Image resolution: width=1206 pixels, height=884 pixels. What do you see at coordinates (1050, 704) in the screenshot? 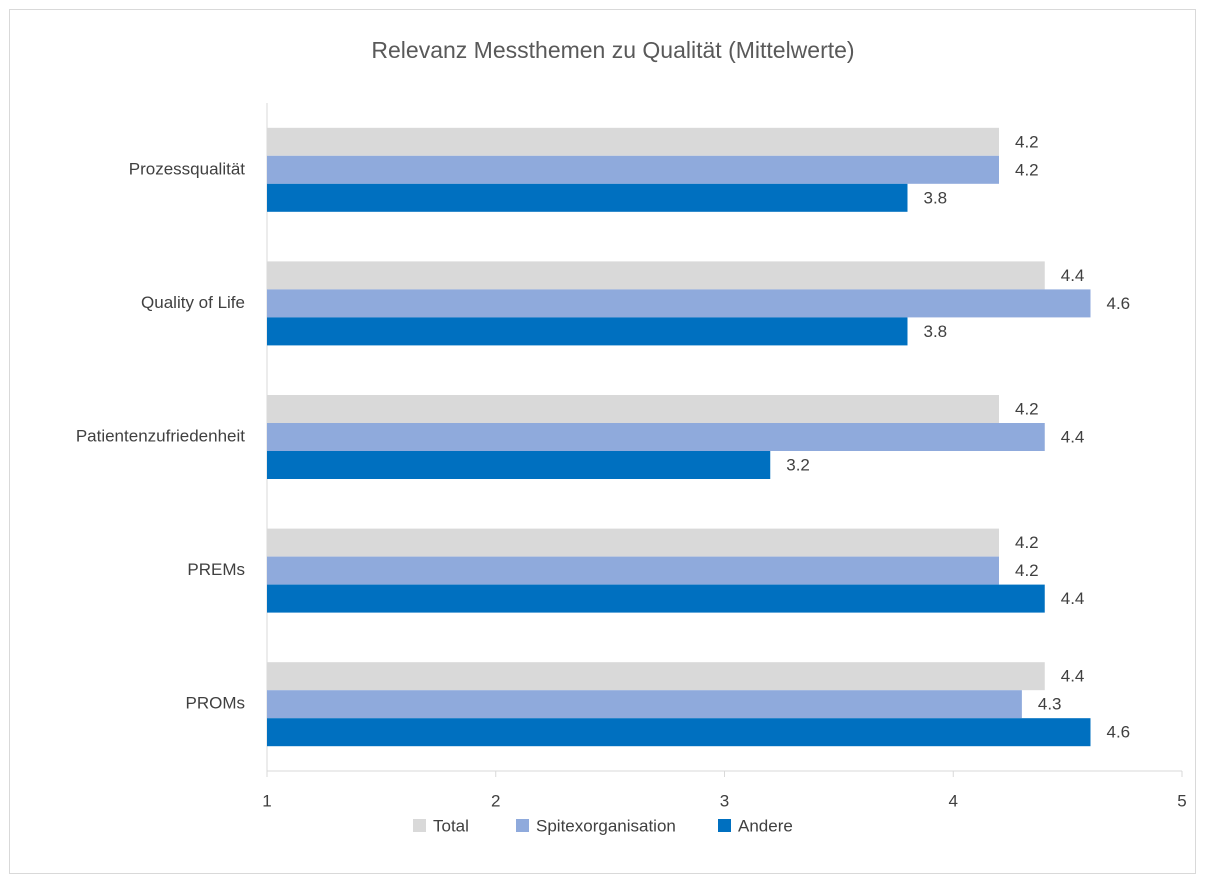
I see `data-label: 4.3` at bounding box center [1050, 704].